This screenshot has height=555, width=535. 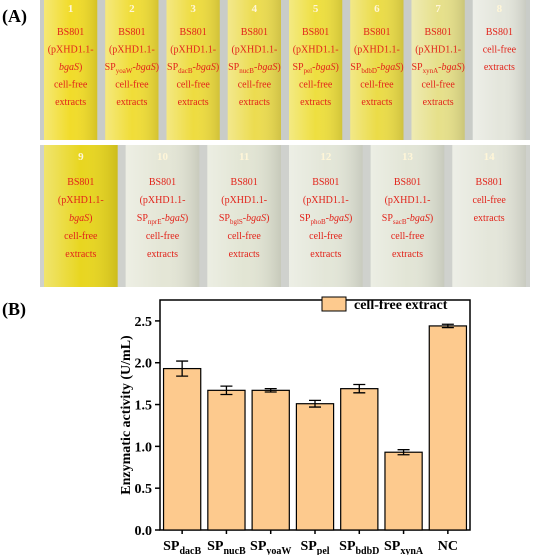 I want to click on tube-label: SPnprE-bgaS), so click(x=162, y=219).